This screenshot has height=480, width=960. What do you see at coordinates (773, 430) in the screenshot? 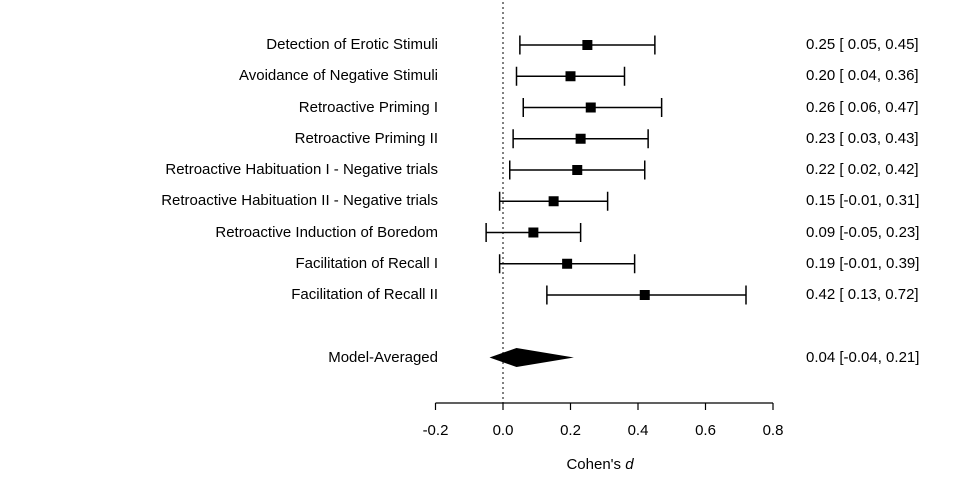
I see `x-axis-tick-label: 0.8` at bounding box center [773, 430].